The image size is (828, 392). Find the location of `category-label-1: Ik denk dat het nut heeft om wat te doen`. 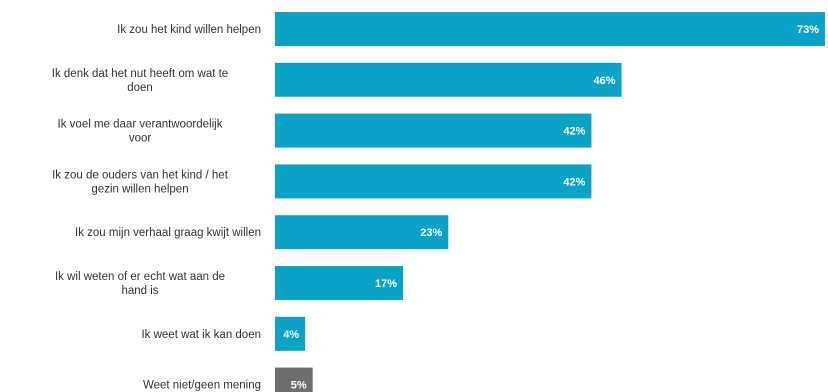

category-label-1: Ik denk dat het nut heeft om wat te doen is located at coordinates (140, 81).